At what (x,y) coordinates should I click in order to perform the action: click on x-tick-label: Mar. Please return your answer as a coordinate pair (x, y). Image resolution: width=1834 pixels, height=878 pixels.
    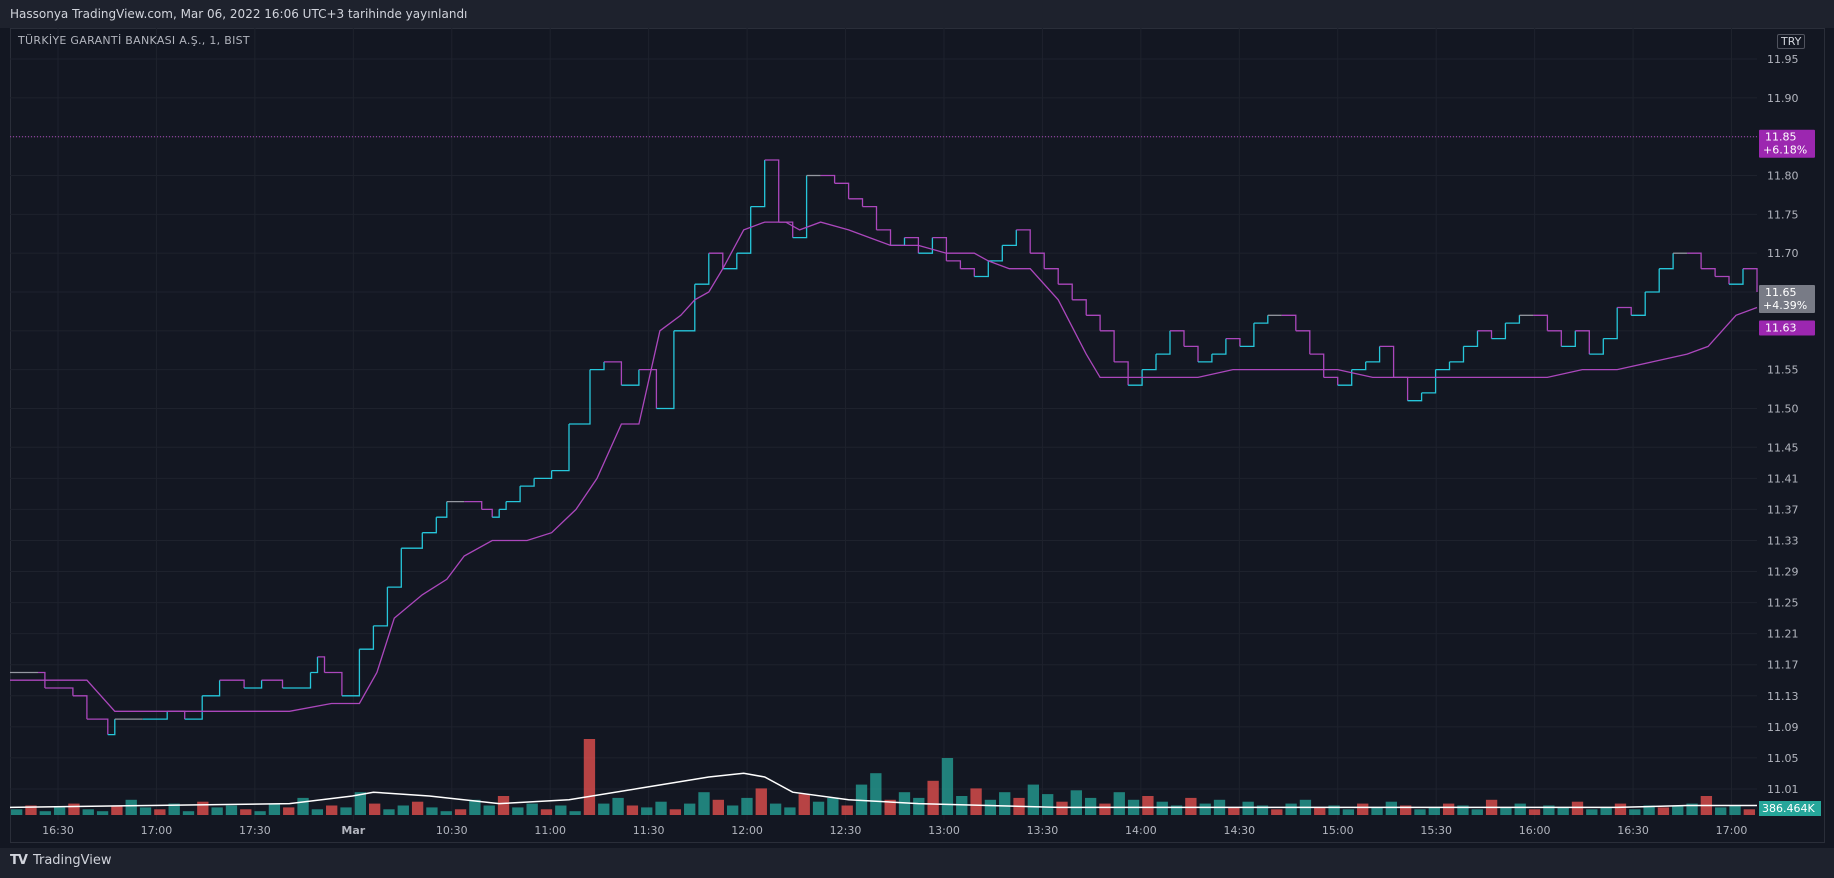
    Looking at the image, I should click on (353, 830).